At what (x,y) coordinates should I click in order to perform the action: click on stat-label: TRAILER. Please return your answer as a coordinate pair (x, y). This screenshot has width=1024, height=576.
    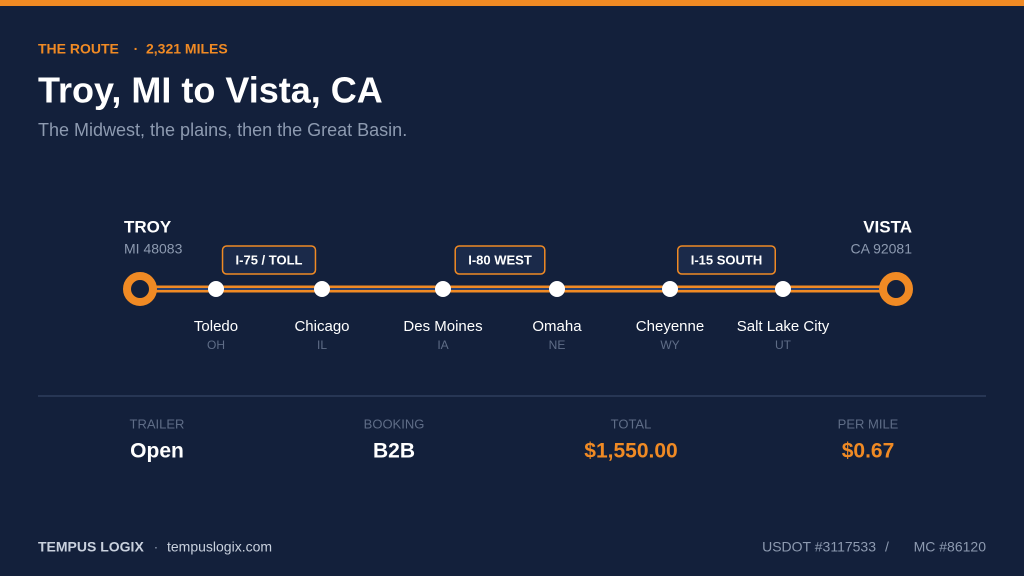
    Looking at the image, I should click on (157, 423).